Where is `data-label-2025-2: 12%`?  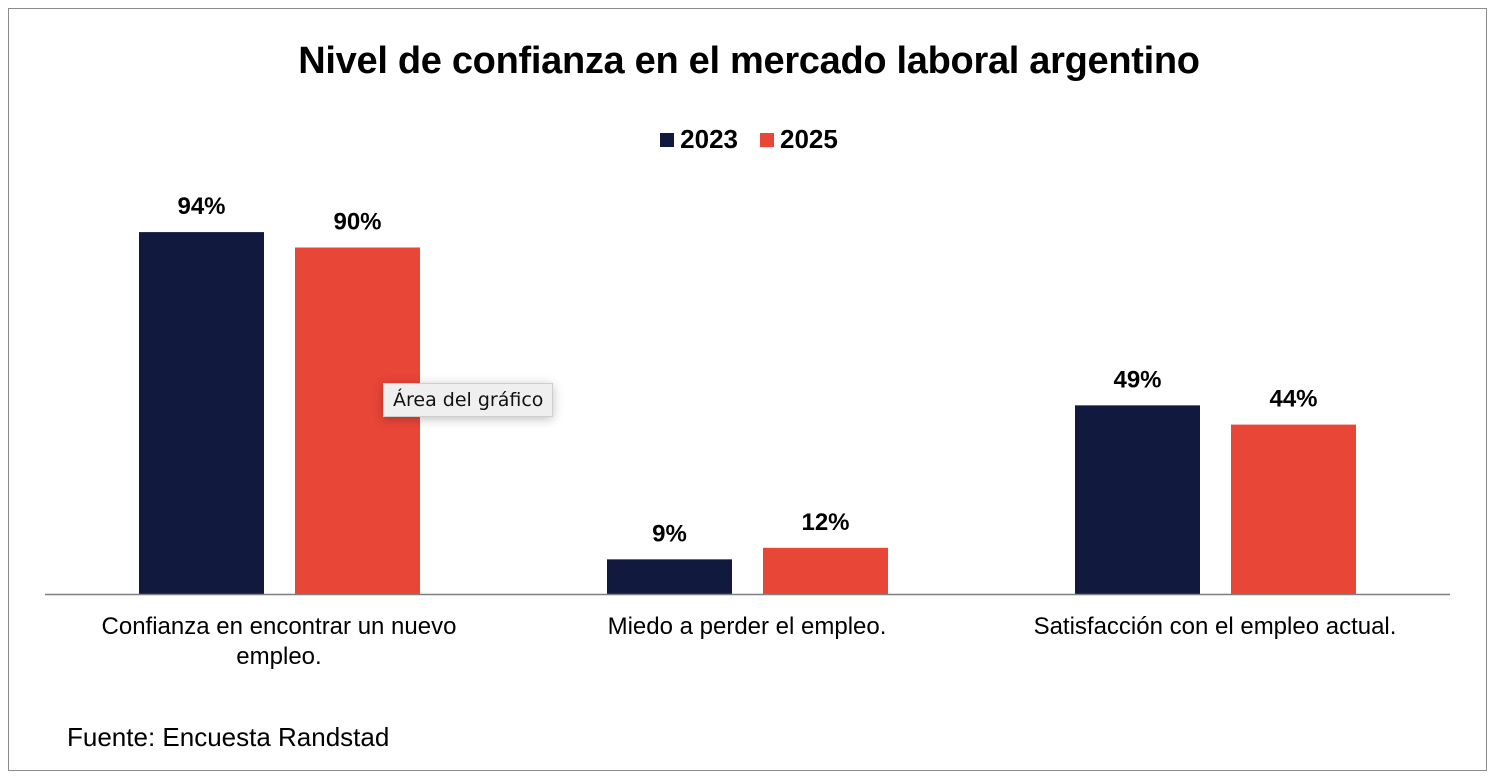 data-label-2025-2: 12% is located at coordinates (825, 522).